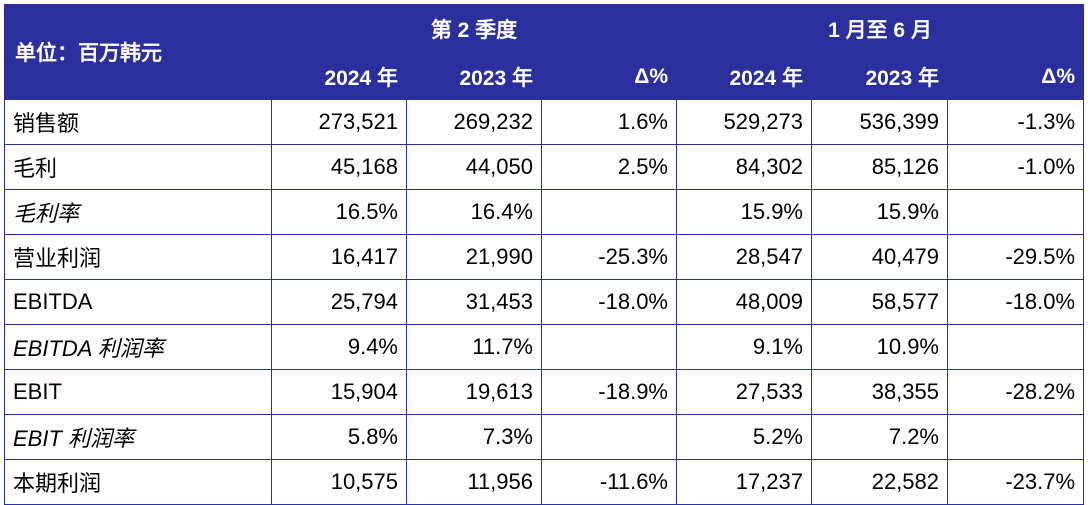  Describe the element at coordinates (339, 212) in the screenshot. I see `table-cell: 16.5%` at that location.